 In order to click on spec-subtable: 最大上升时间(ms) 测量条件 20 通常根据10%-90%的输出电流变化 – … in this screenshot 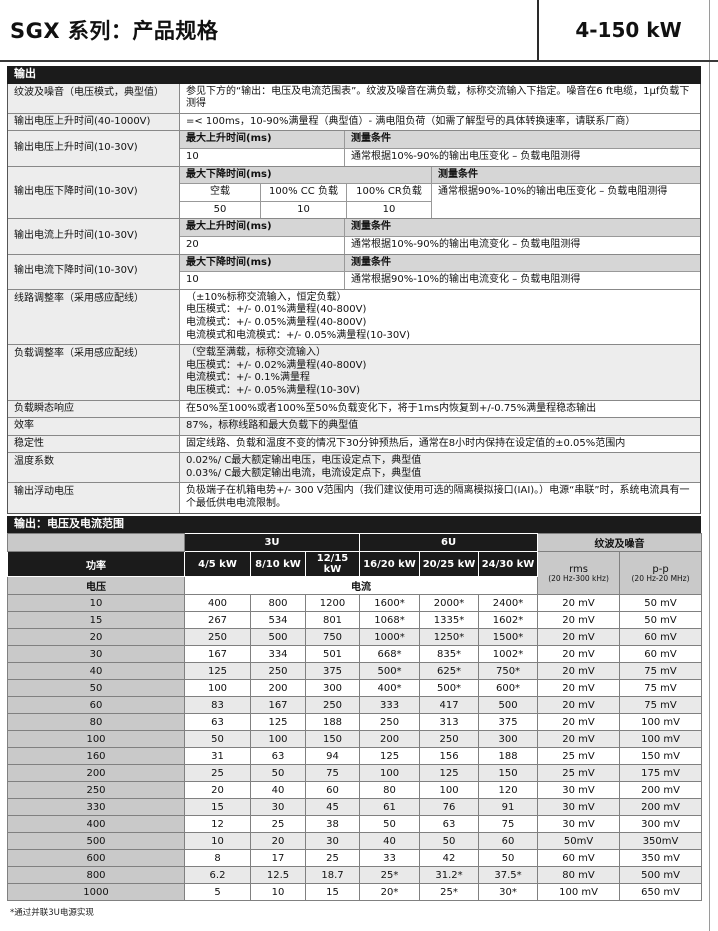, I will do `click(440, 236)`.